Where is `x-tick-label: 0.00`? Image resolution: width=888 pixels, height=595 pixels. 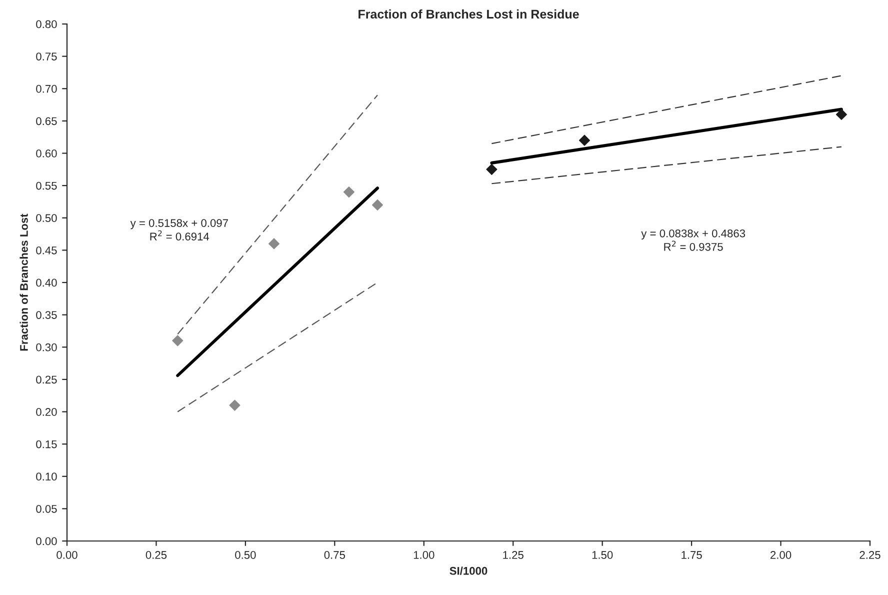 x-tick-label: 0.00 is located at coordinates (67, 555).